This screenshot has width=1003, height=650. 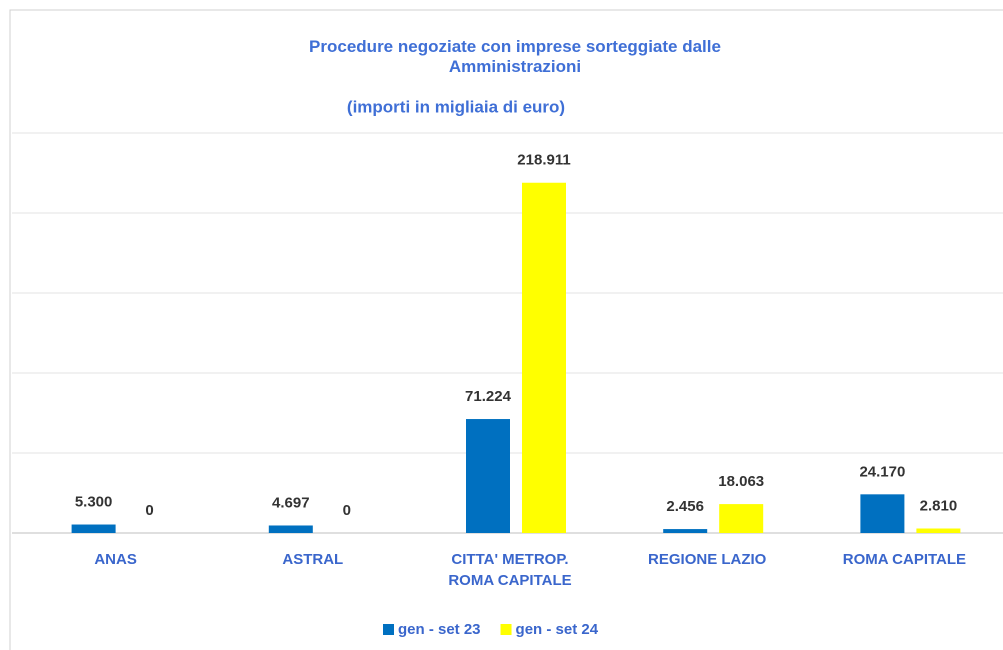 I want to click on x-tick-label: ANAS, so click(x=115, y=559).